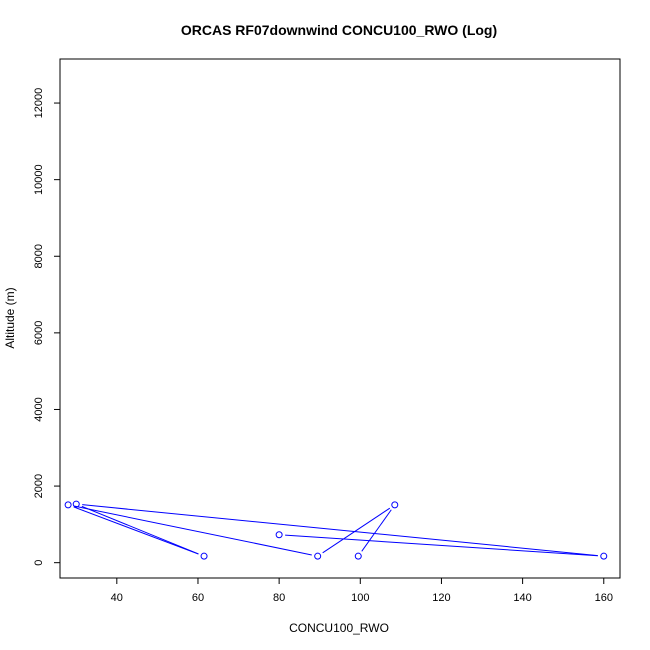  What do you see at coordinates (39, 409) in the screenshot?
I see `y-tick-label: 4000` at bounding box center [39, 409].